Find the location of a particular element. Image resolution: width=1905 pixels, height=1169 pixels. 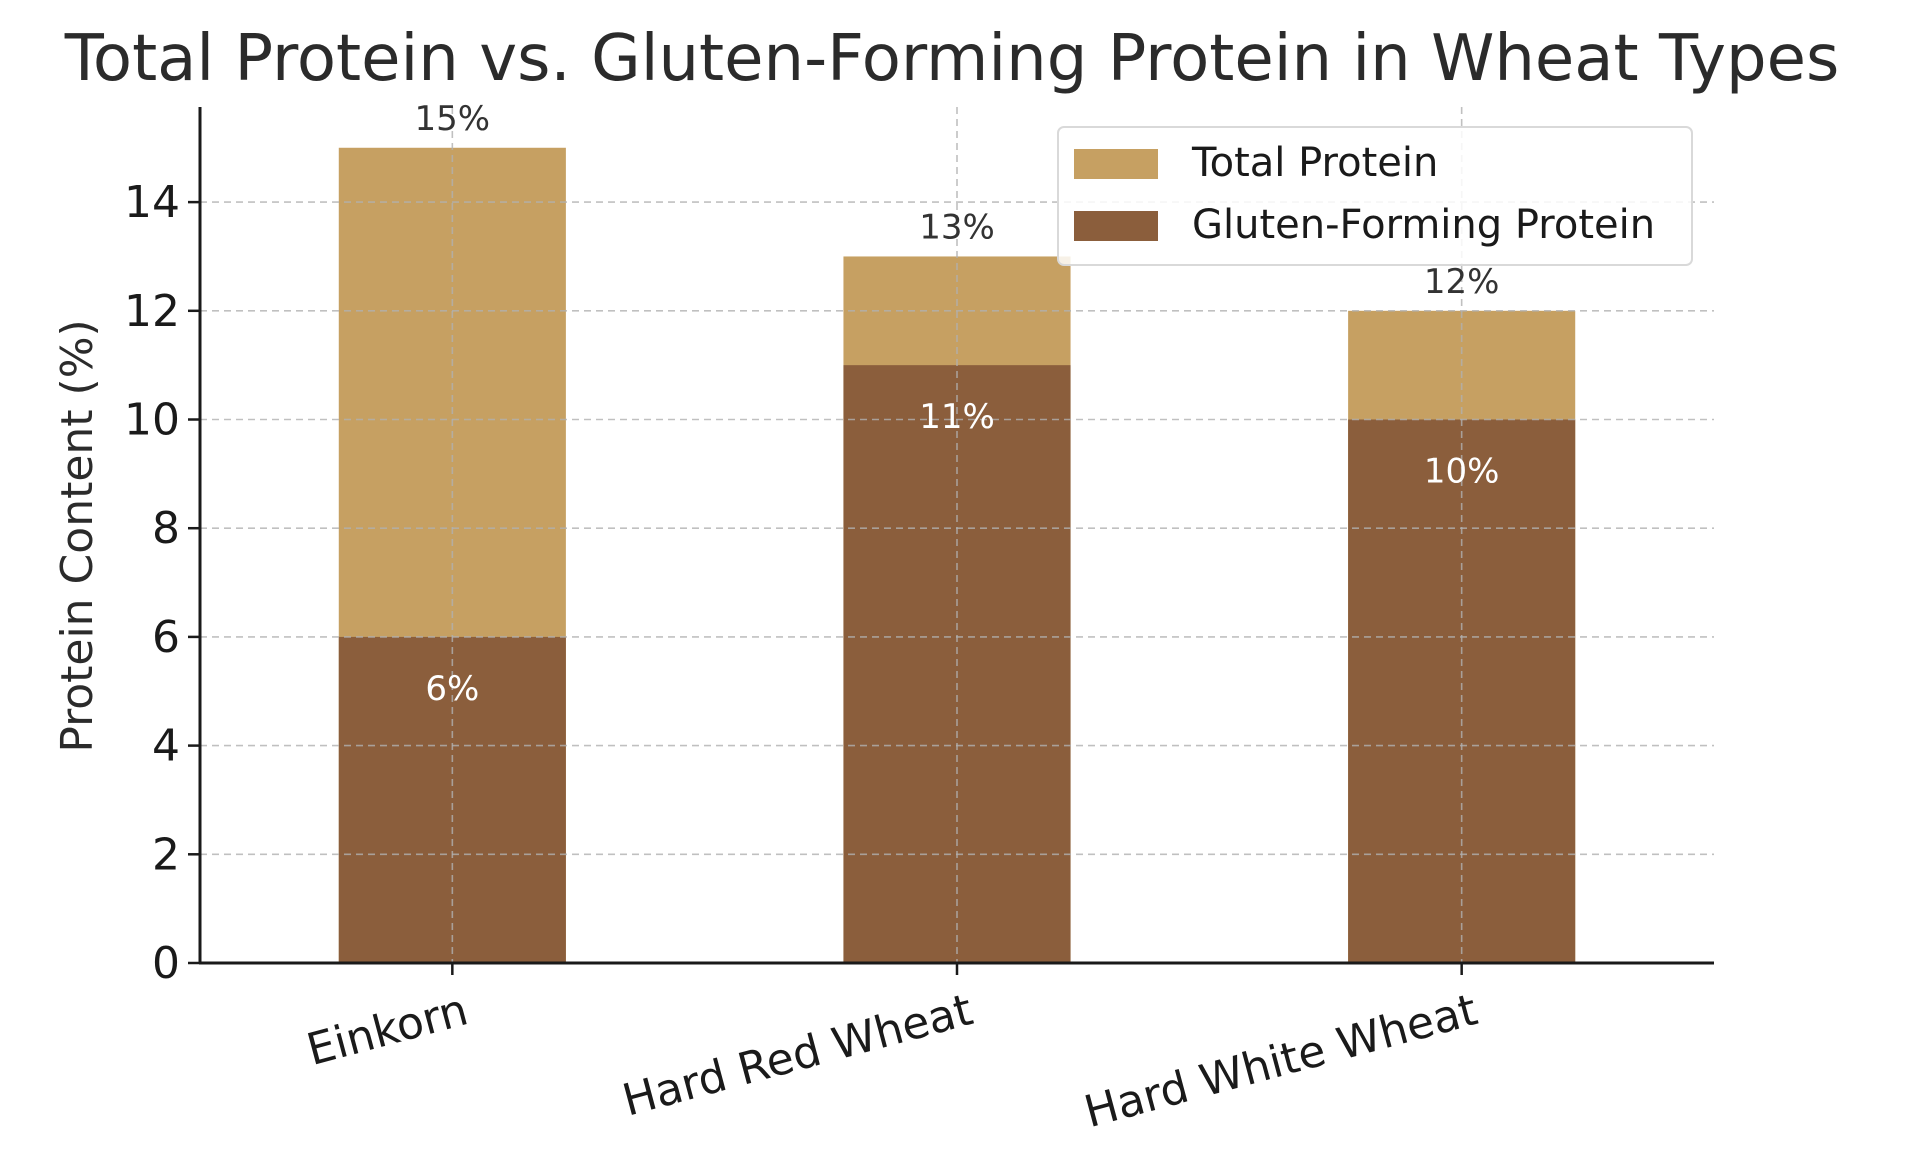

data-label-gluten-forming-protein-2: 10% is located at coordinates (1462, 472).